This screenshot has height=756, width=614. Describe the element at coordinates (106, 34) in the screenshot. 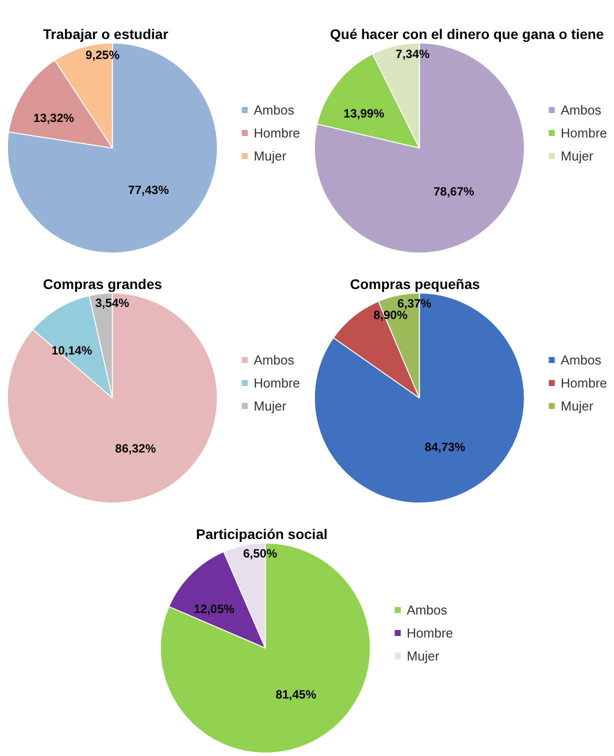

I see `chart-title: Trabajar o estudiar` at that location.